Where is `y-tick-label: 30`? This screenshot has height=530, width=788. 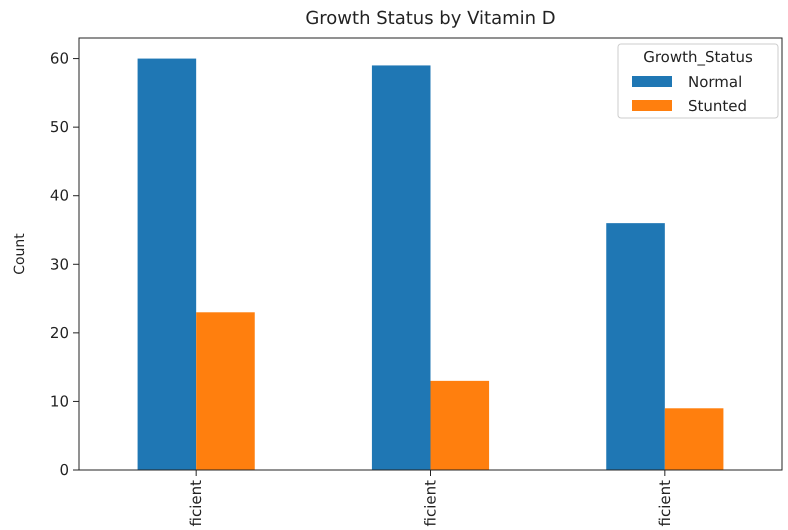
y-tick-label: 30 is located at coordinates (59, 264).